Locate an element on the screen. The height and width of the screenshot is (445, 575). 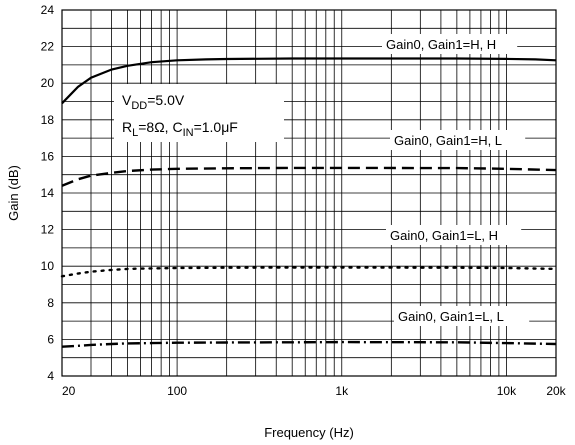
x-tick-label: 20 is located at coordinates (69, 391).